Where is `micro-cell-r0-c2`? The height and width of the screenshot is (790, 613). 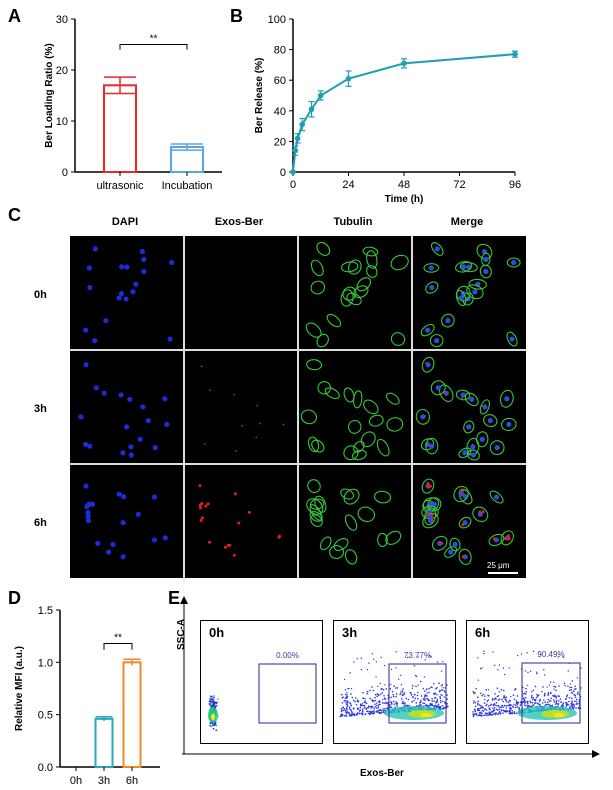 micro-cell-r0-c2 is located at coordinates (357, 294).